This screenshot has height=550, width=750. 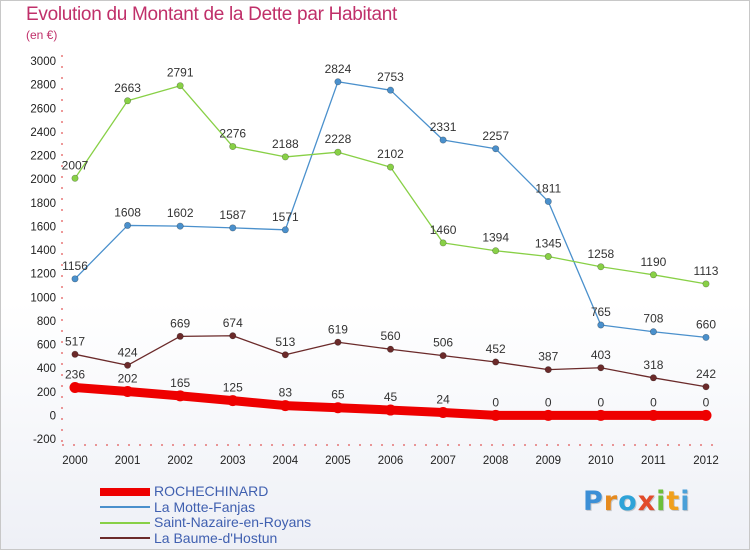 What do you see at coordinates (43, 251) in the screenshot?
I see `y-tick-label: 1400` at bounding box center [43, 251].